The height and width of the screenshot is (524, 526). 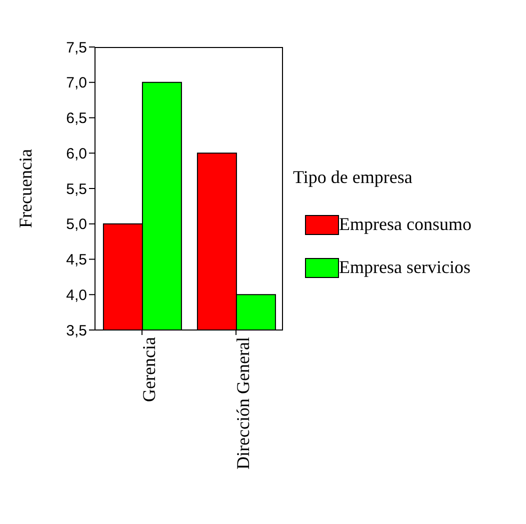 What do you see at coordinates (76, 189) in the screenshot?
I see `y-tick-label: 5,5` at bounding box center [76, 189].